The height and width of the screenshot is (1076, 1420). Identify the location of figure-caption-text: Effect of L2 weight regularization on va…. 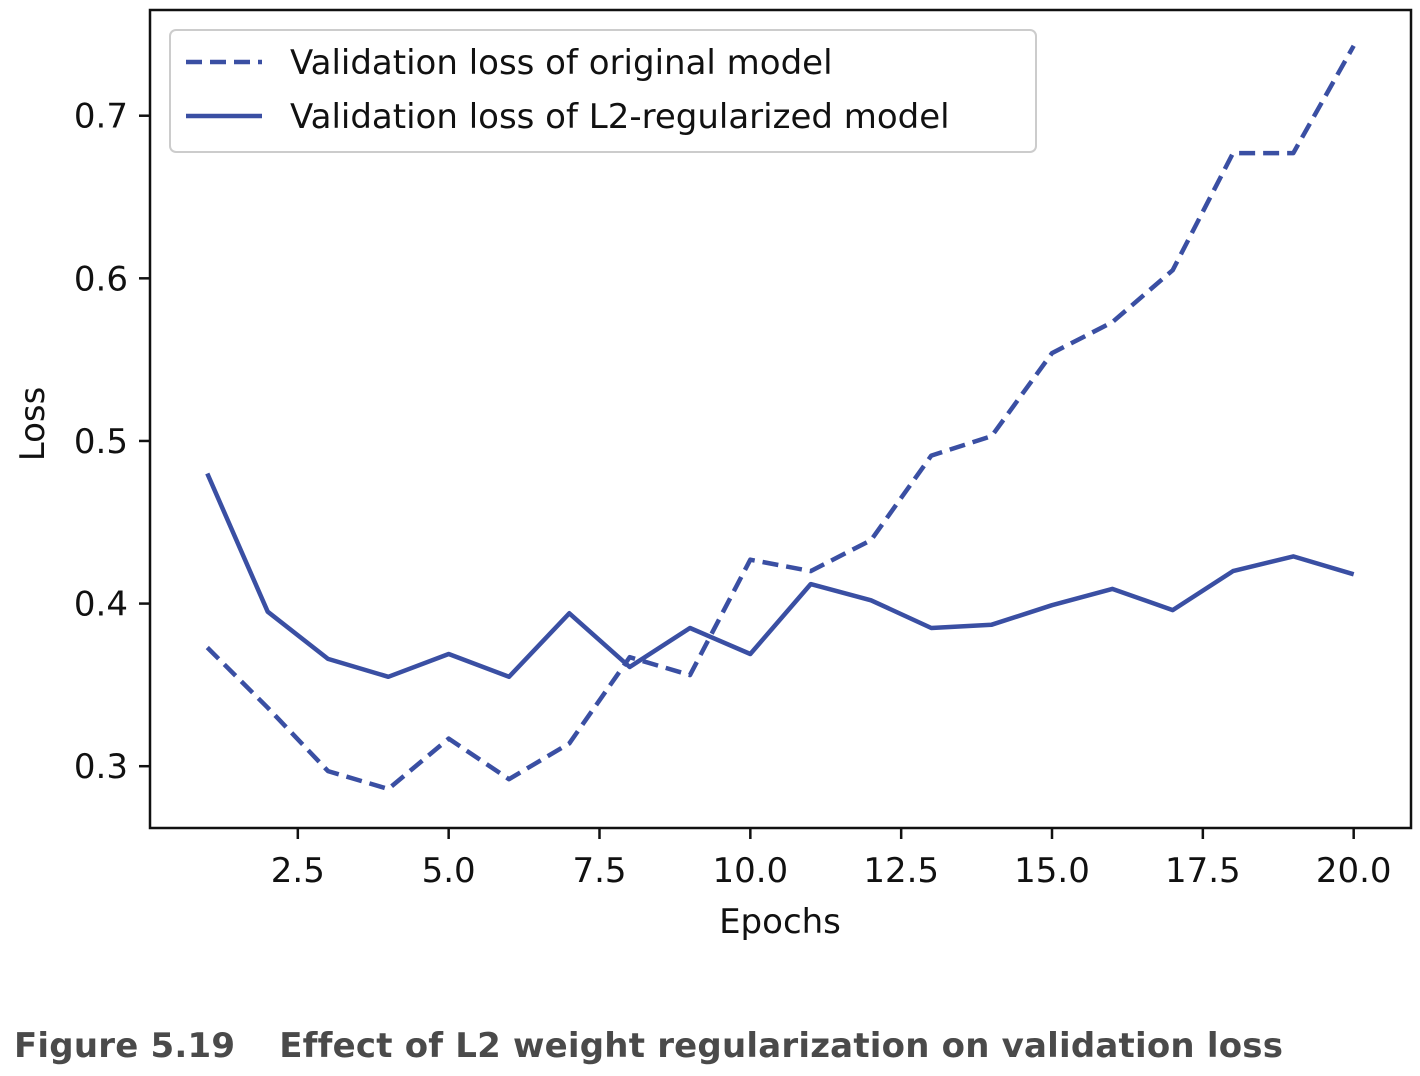
(781, 1046).